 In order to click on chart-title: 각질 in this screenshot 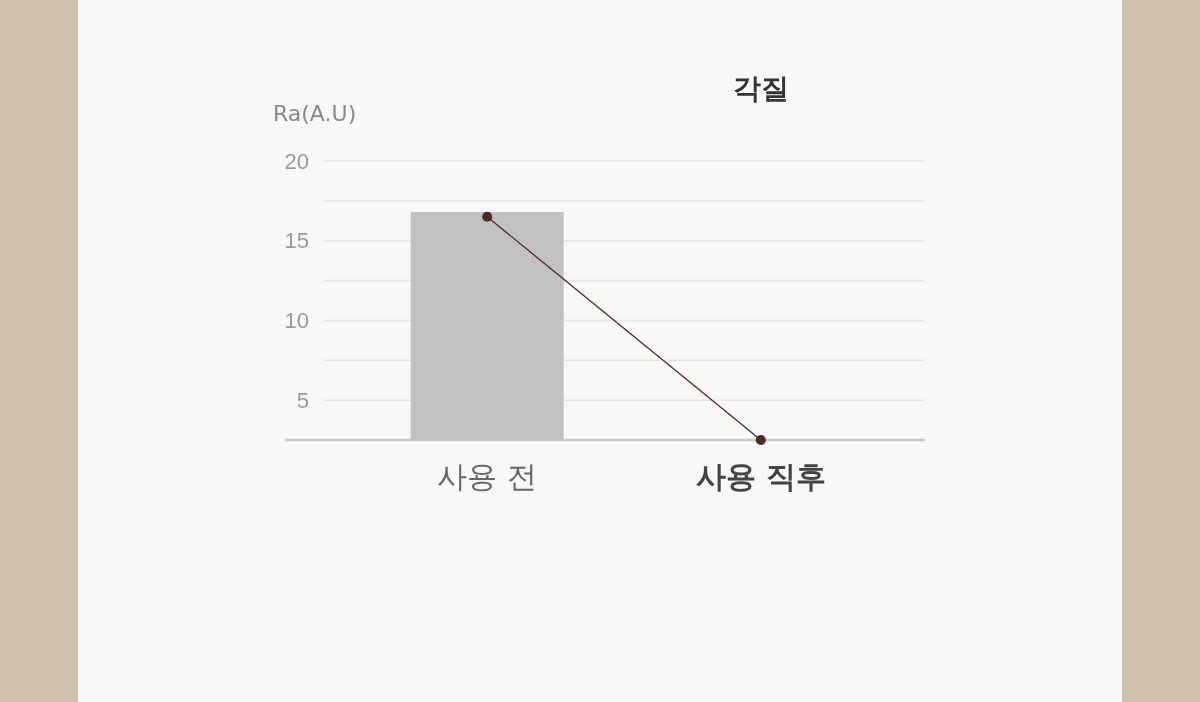, I will do `click(761, 88)`.